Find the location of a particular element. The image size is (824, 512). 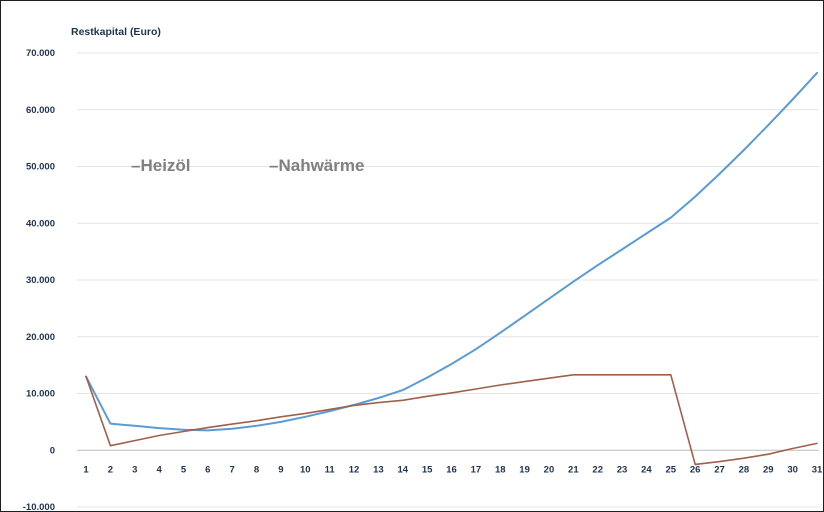

x-tick-label: 23 is located at coordinates (622, 469).